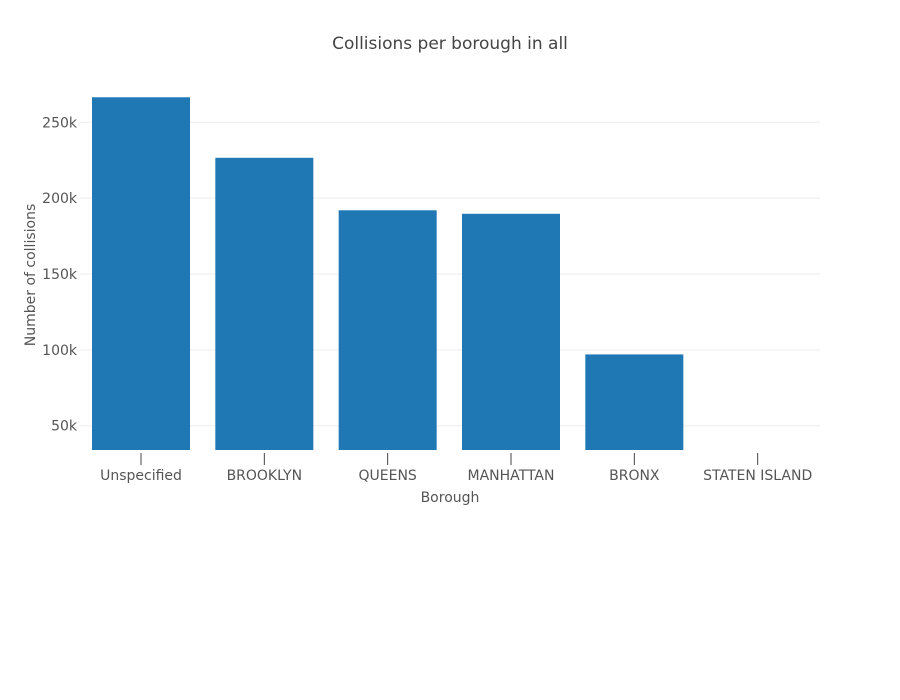  Describe the element at coordinates (450, 44) in the screenshot. I see `chart-title: Collisions per borough in all` at that location.